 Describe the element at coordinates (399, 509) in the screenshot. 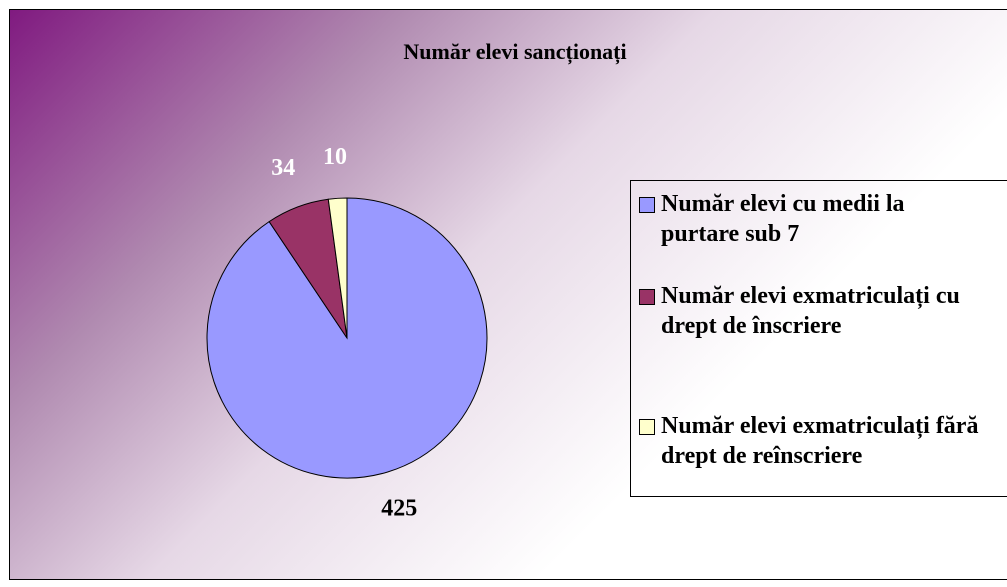

I see `data-label: 425` at that location.